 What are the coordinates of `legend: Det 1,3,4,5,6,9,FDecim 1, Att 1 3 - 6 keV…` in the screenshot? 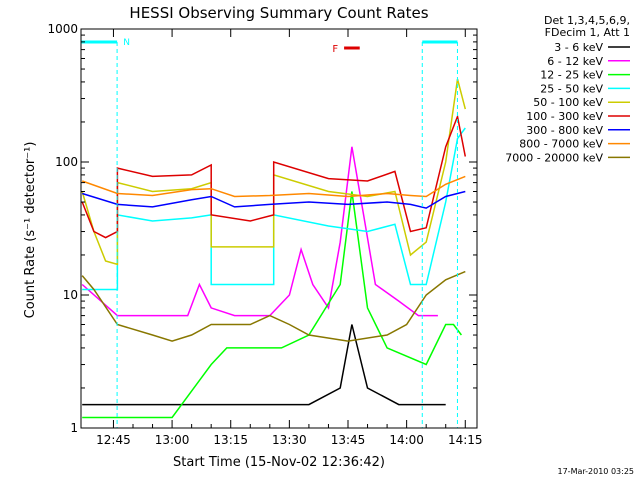 It's located at (567, 89).